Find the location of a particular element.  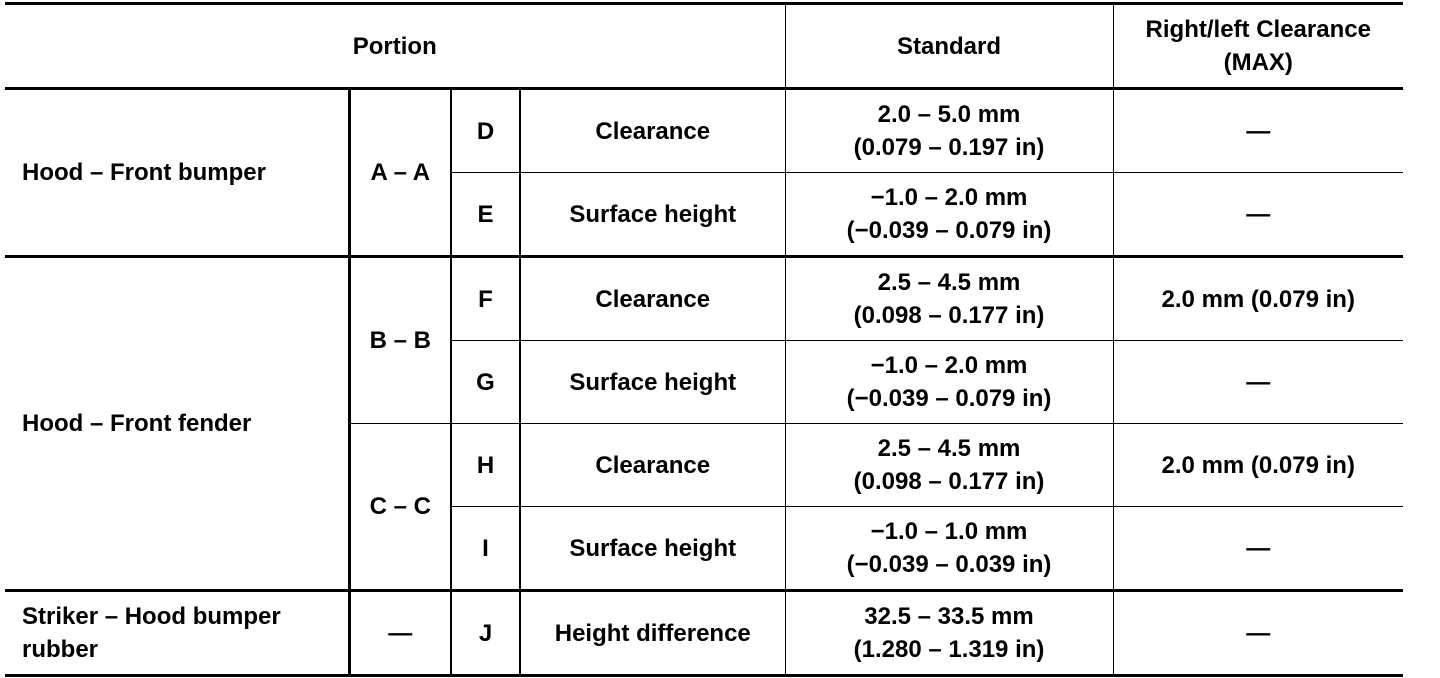

standard-in: (0.079 – 0.197 in) is located at coordinates (949, 147).